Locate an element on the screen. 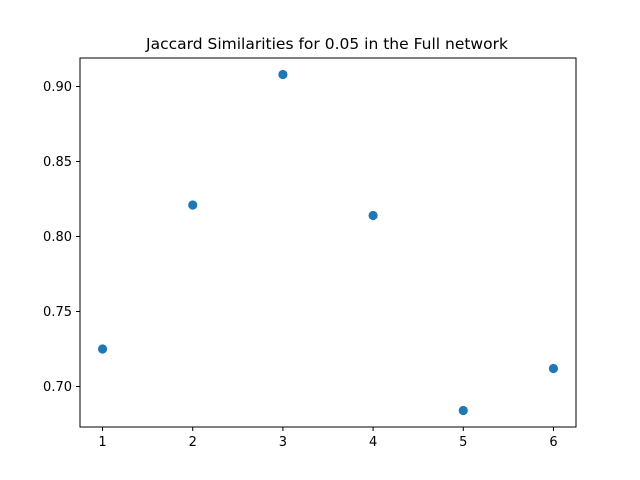 The image size is (640, 480). y-tick-label: 0.70 is located at coordinates (57, 387).